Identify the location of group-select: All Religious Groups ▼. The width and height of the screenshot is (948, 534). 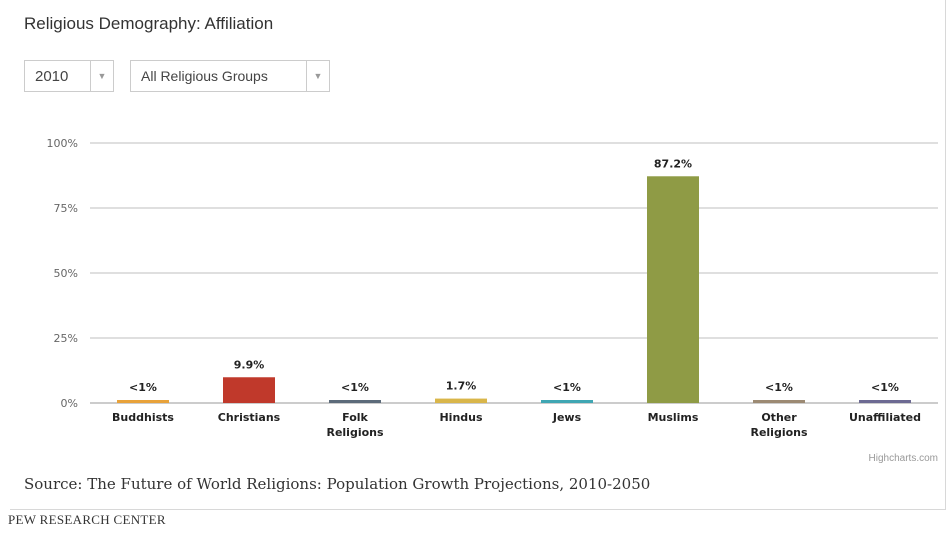
(230, 76).